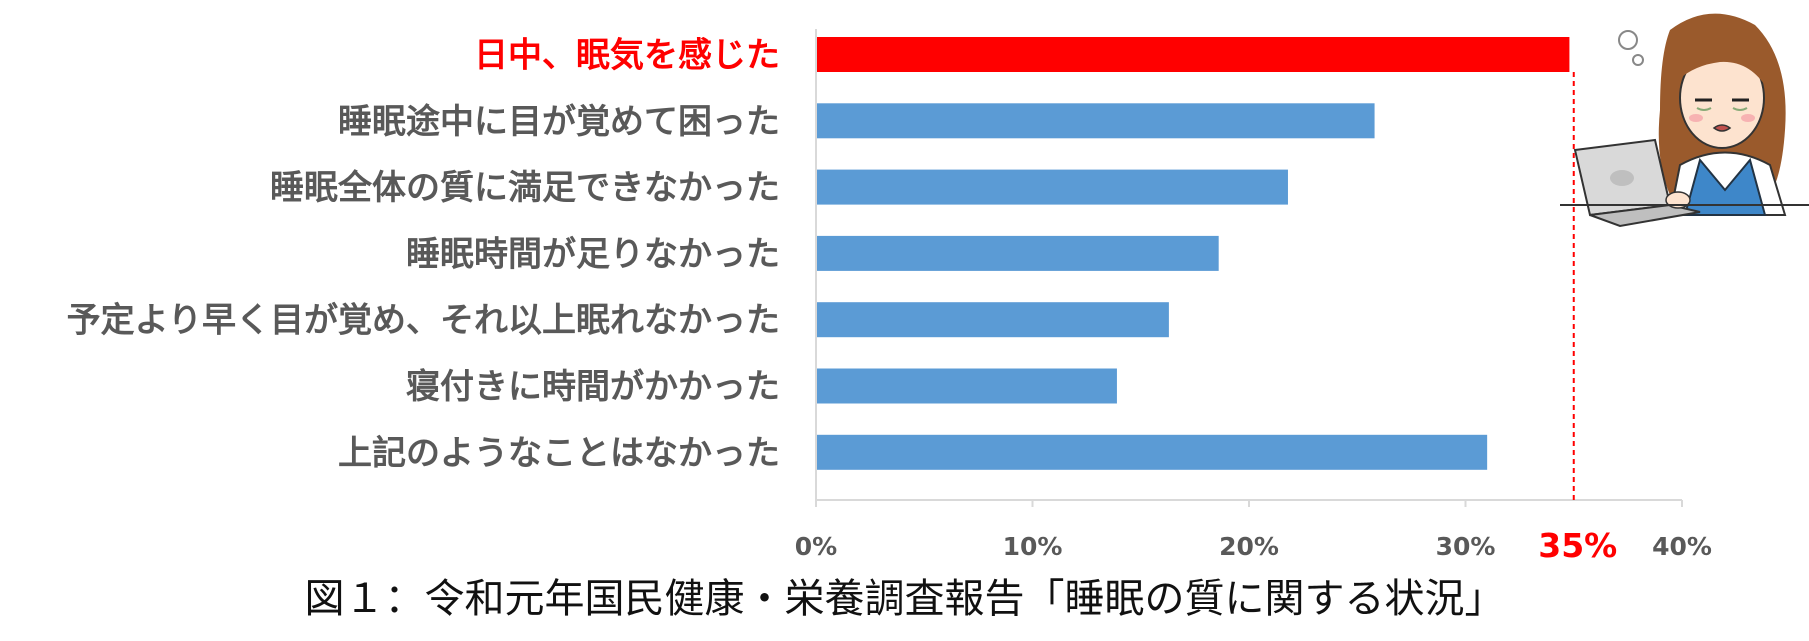 Image resolution: width=1809 pixels, height=641 pixels. What do you see at coordinates (525, 188) in the screenshot?
I see `category-label-2: 睡眠全体の質に満足できなかった` at bounding box center [525, 188].